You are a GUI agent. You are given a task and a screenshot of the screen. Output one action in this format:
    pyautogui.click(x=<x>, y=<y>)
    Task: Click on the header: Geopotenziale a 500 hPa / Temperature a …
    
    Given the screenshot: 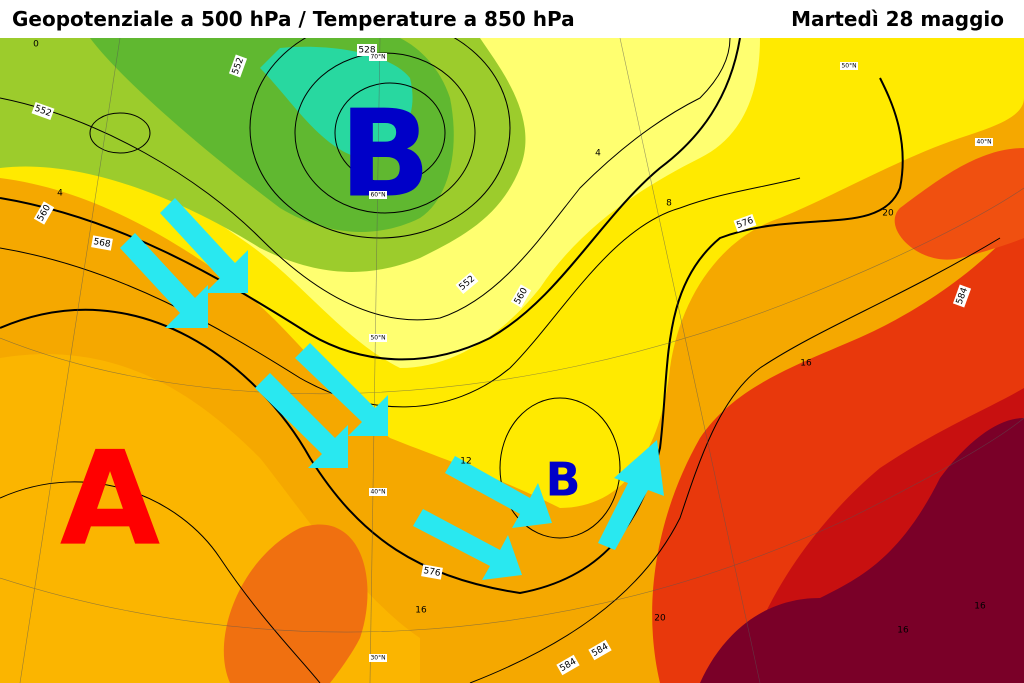 What is the action you would take?
    pyautogui.click(x=512, y=19)
    